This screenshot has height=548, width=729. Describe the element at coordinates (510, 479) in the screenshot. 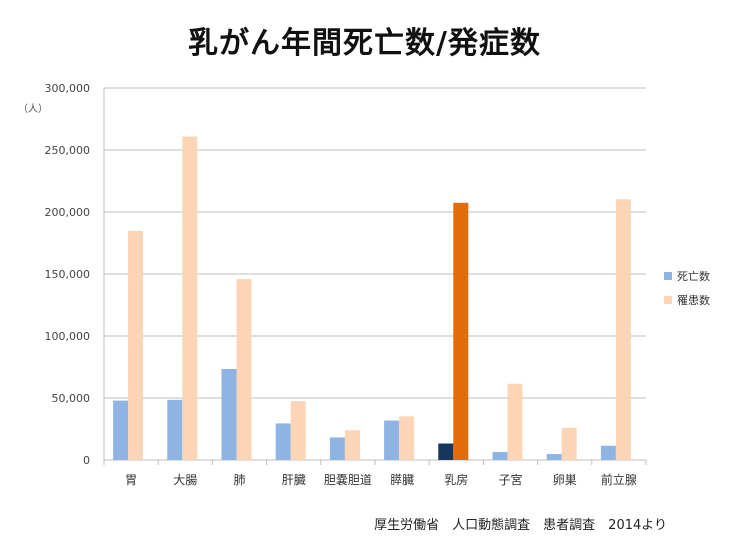

I see `x-tick-label: 子宮` at that location.